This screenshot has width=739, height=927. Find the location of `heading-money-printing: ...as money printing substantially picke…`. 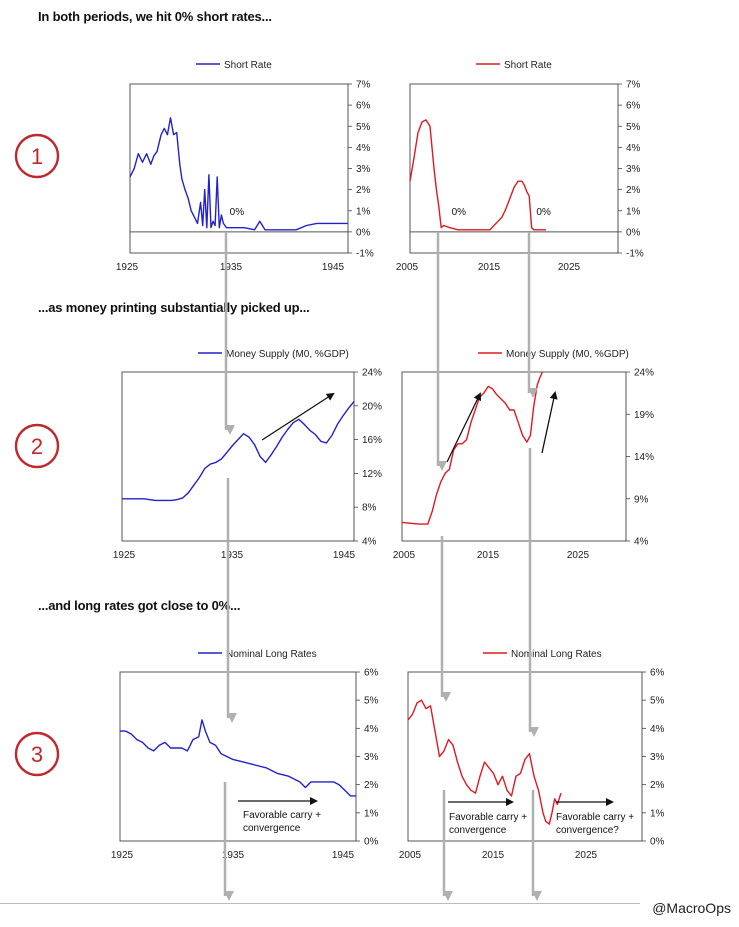

heading-money-printing: ...as money printing substantially picke… is located at coordinates (174, 307).